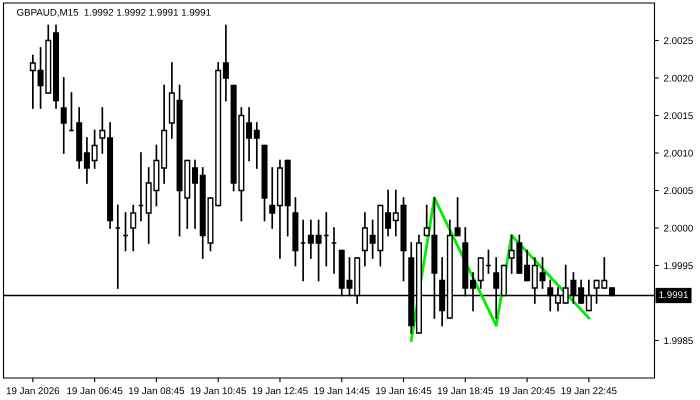 The width and height of the screenshot is (700, 400). Describe the element at coordinates (156, 390) in the screenshot. I see `x-tick-label: 19 Jan 08:45` at that location.